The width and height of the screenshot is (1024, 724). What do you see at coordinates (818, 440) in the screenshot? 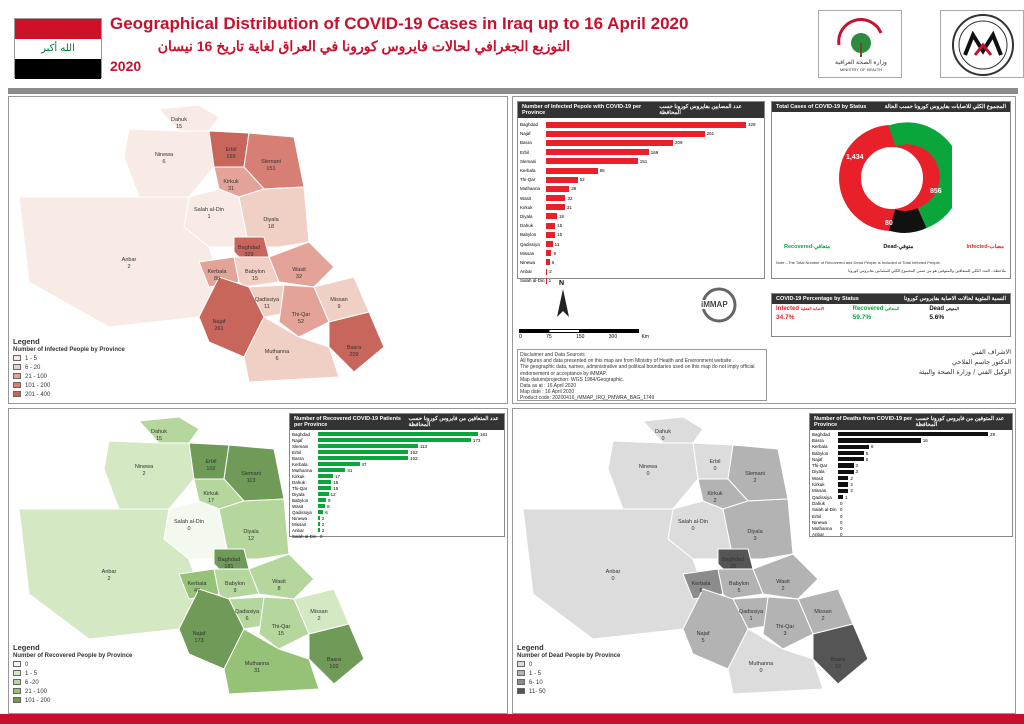
I see `bar-label: Basra` at bounding box center [818, 440].